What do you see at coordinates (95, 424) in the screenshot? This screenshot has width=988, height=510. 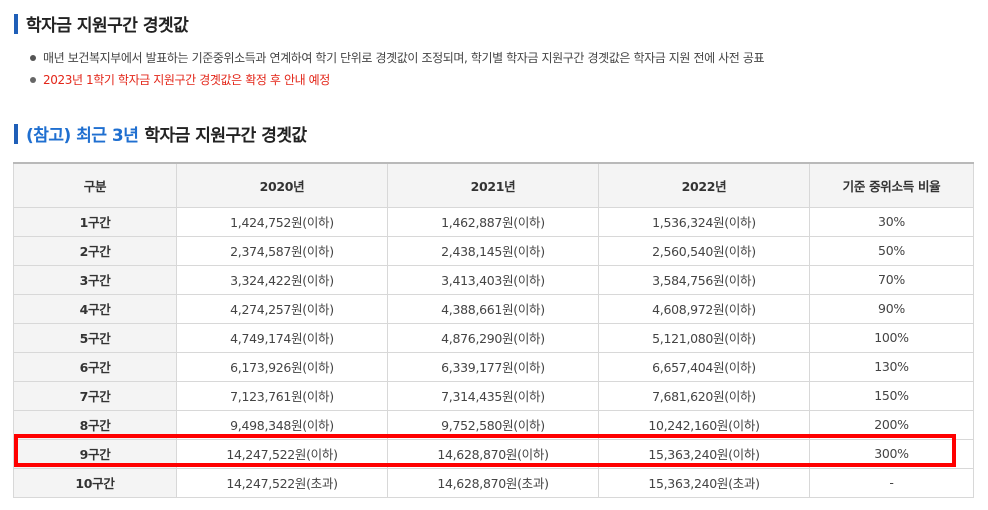 I see `row-label: 8구간` at bounding box center [95, 424].